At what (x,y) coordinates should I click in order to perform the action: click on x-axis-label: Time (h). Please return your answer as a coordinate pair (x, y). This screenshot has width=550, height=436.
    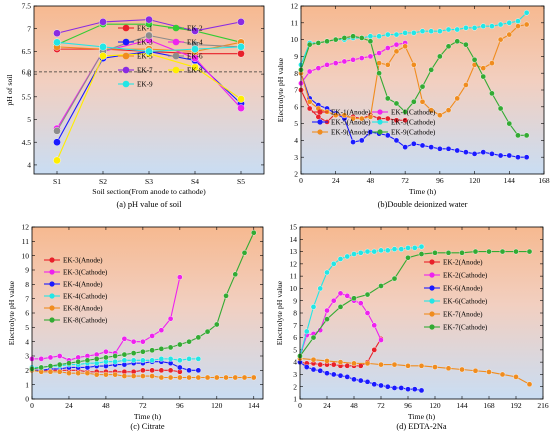
    Looking at the image, I should click on (423, 191).